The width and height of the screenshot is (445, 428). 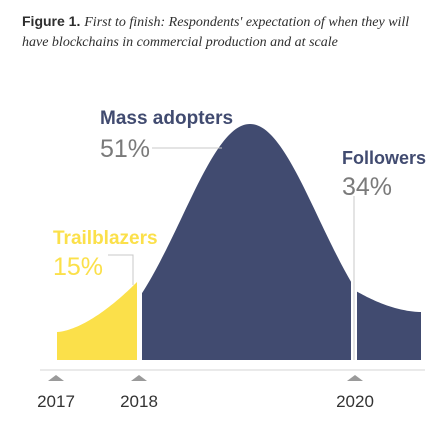 What do you see at coordinates (139, 401) in the screenshot?
I see `x-tick-label-2018: 2018` at bounding box center [139, 401].